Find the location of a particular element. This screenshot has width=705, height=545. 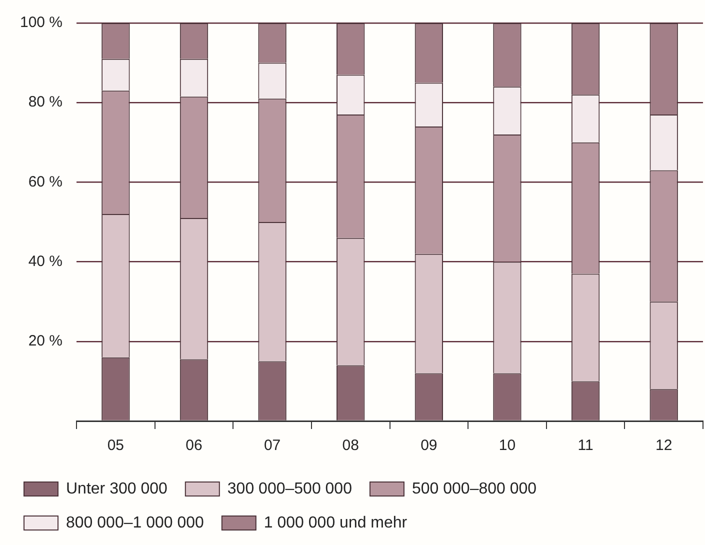

x-tick-label: 07 is located at coordinates (272, 445).